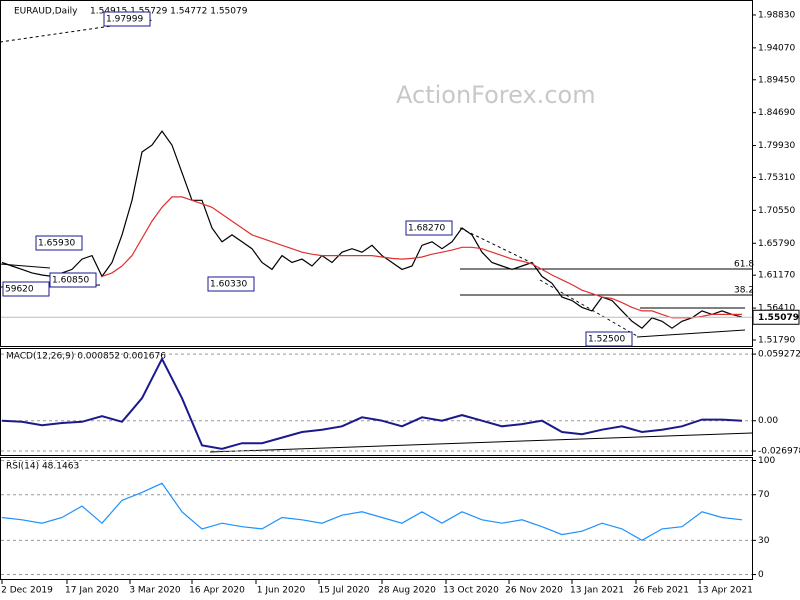 The width and height of the screenshot is (800, 600). What do you see at coordinates (776, 340) in the screenshot?
I see `y-tick-label: 1.51790` at bounding box center [776, 340].